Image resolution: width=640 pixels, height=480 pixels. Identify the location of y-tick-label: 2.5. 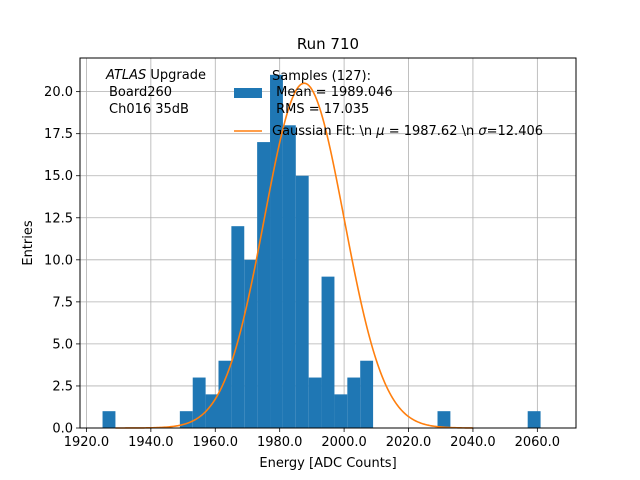
(62, 386).